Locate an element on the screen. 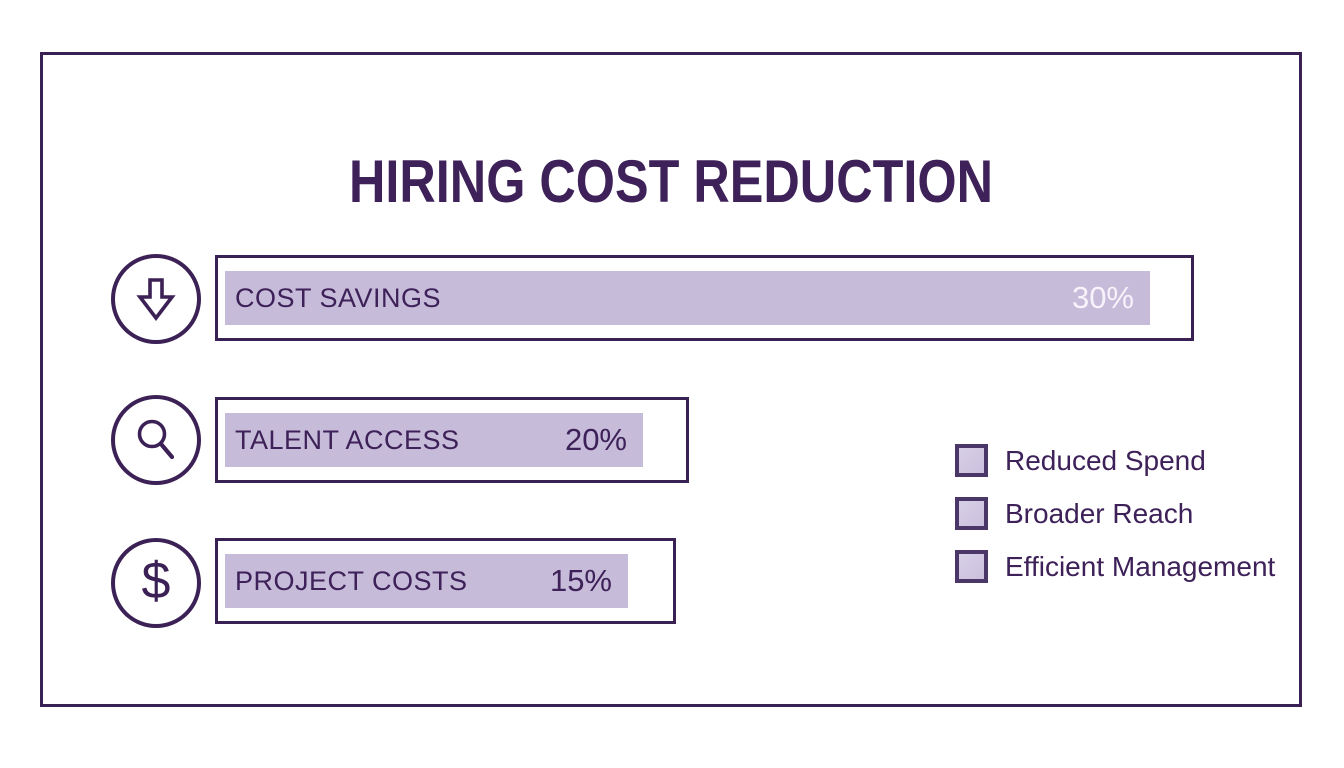 This screenshot has height=768, width=1344. search-circle-icon is located at coordinates (156, 440).